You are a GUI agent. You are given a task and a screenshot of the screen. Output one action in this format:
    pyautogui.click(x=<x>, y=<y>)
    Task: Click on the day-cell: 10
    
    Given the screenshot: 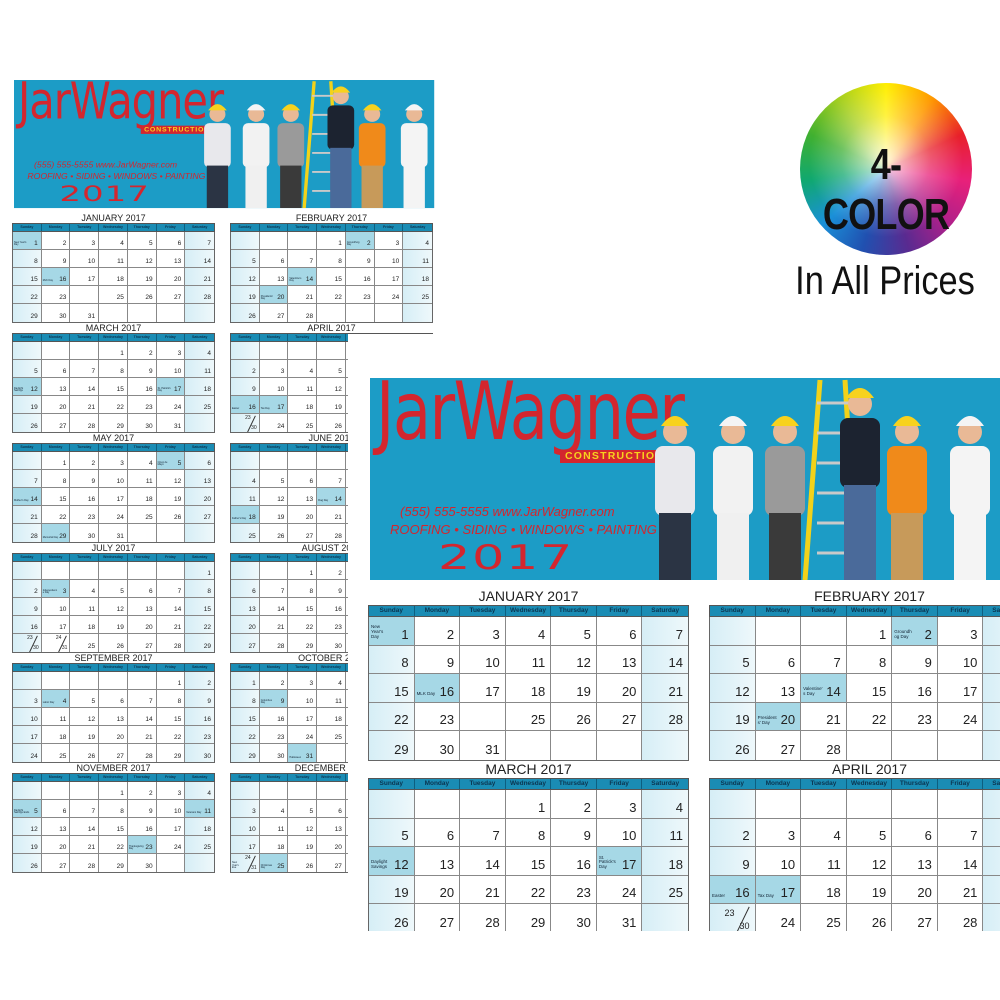 What is the action you would take?
    pyautogui.click(x=171, y=369)
    